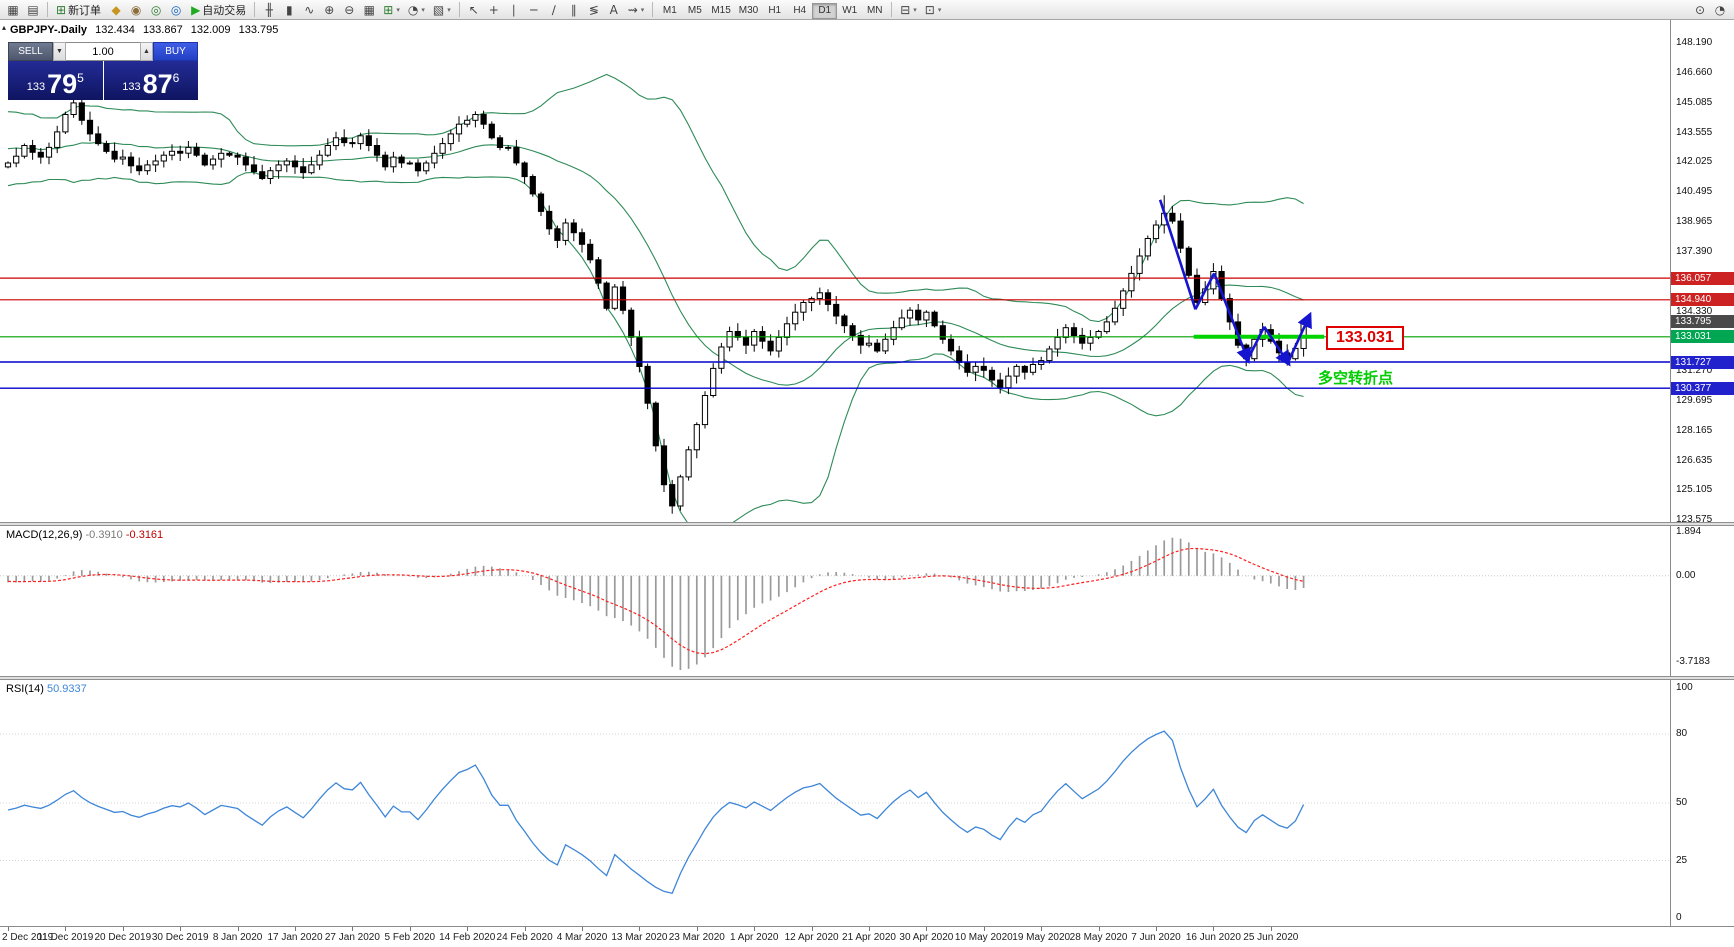  Describe the element at coordinates (175, 51) in the screenshot. I see `buy-button: BUY` at that location.